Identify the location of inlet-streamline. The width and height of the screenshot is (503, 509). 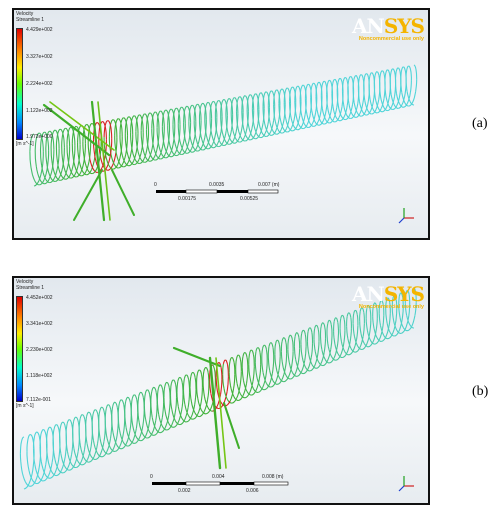
(123, 192).